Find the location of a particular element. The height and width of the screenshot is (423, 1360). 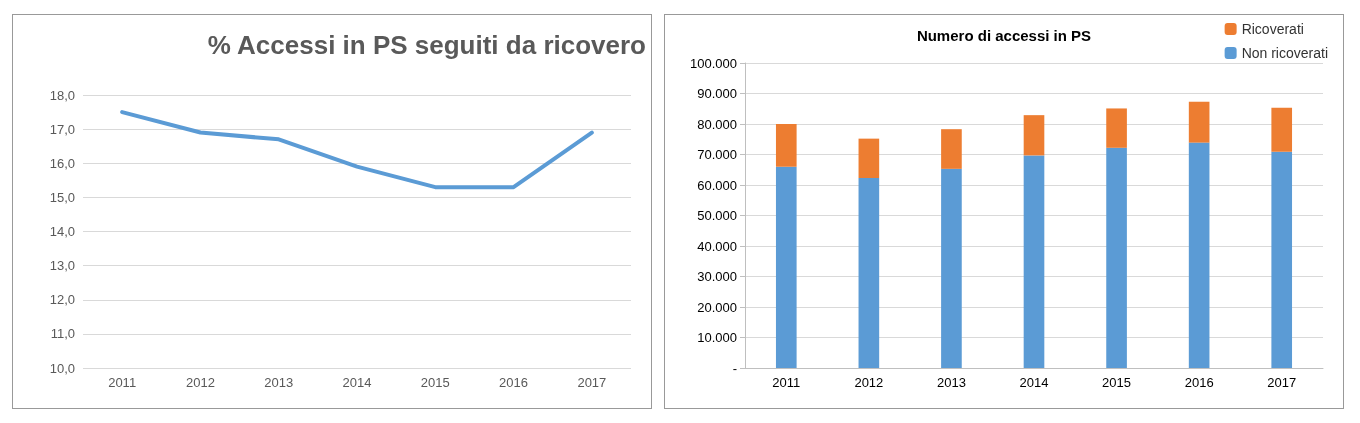

y-tick-label: 16,0 is located at coordinates (62, 163).